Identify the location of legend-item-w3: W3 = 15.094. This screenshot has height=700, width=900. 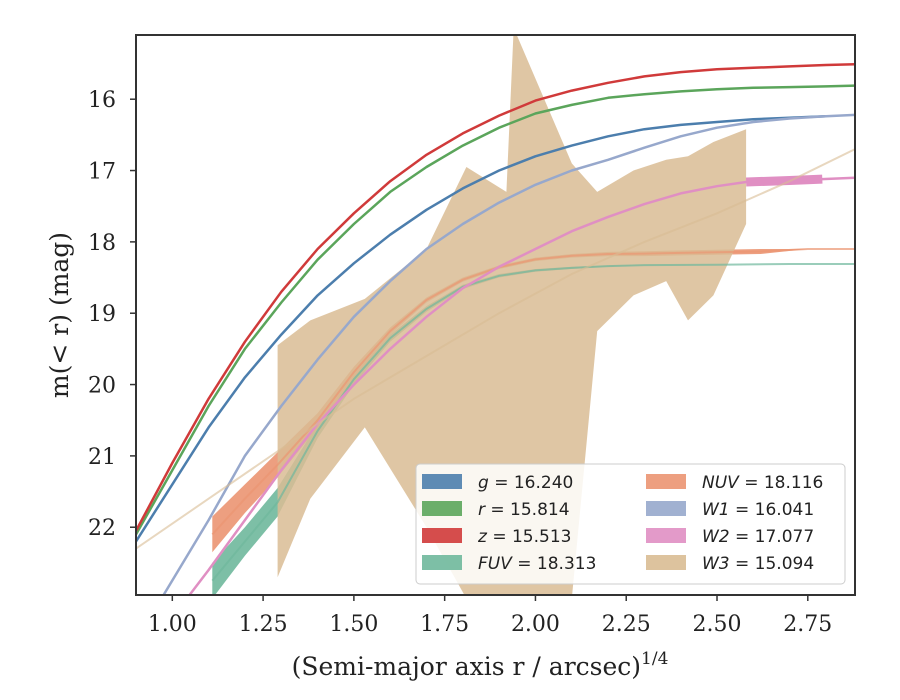
(730, 564).